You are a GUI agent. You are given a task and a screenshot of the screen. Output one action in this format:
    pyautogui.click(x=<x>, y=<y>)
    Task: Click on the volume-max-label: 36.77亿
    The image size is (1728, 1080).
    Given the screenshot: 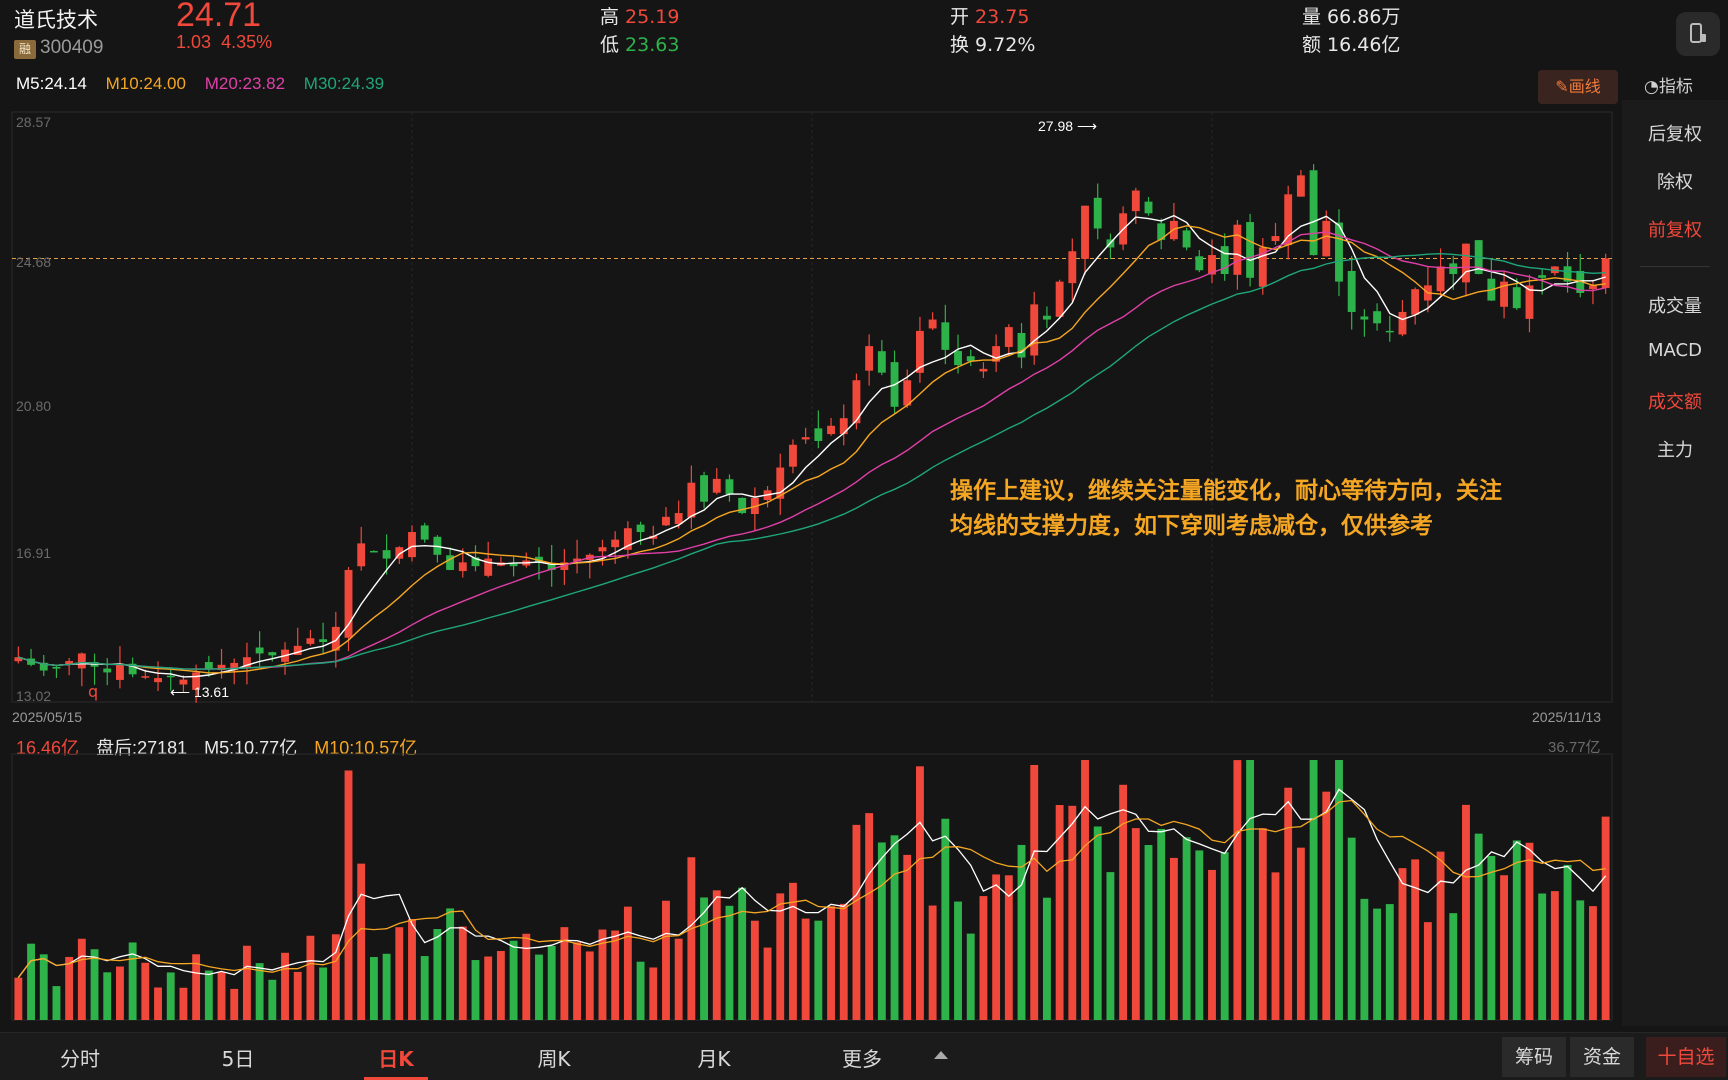 What is the action you would take?
    pyautogui.click(x=1574, y=747)
    